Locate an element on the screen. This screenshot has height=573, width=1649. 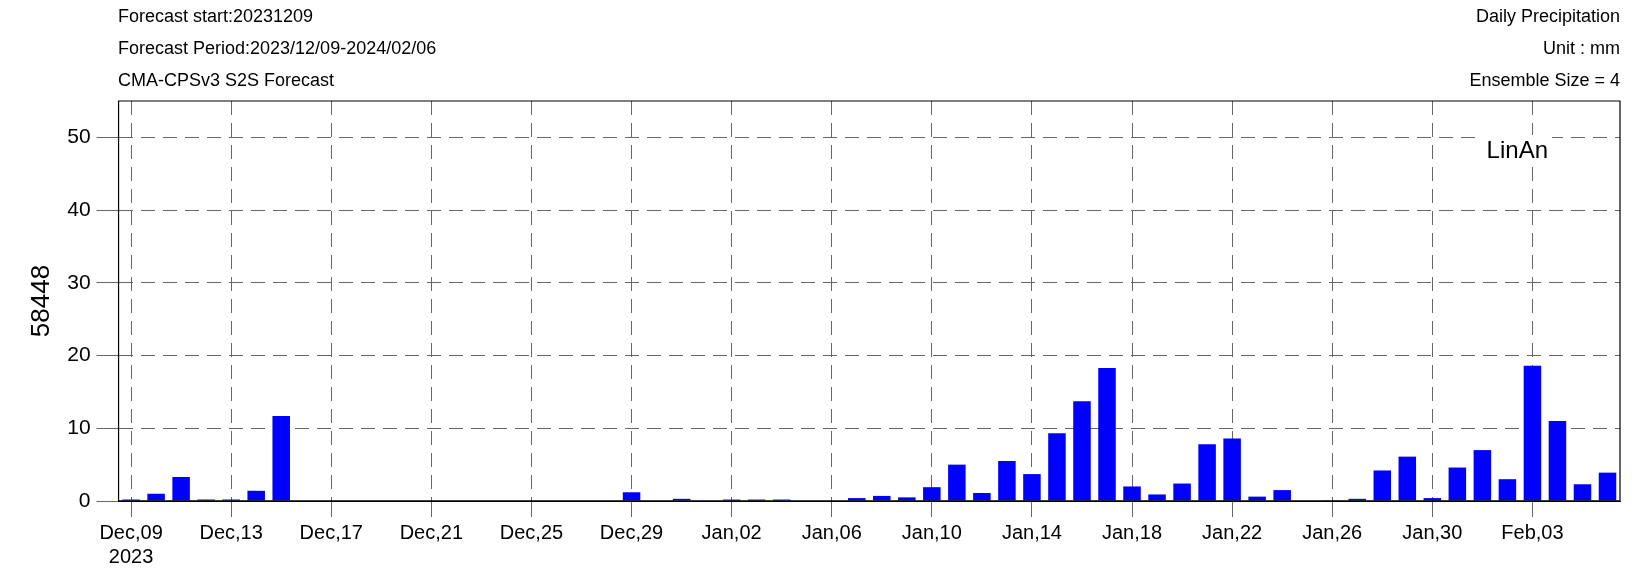
x-tick-label: Dec,09 2023 is located at coordinates (131, 543).